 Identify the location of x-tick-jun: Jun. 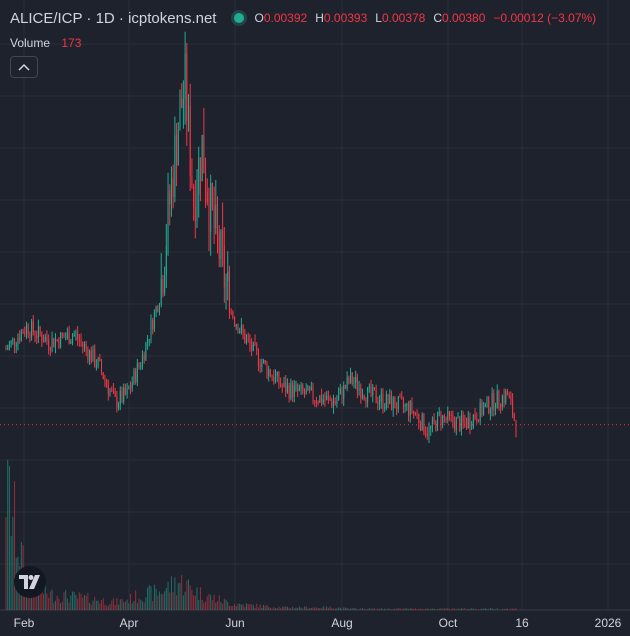
(235, 623).